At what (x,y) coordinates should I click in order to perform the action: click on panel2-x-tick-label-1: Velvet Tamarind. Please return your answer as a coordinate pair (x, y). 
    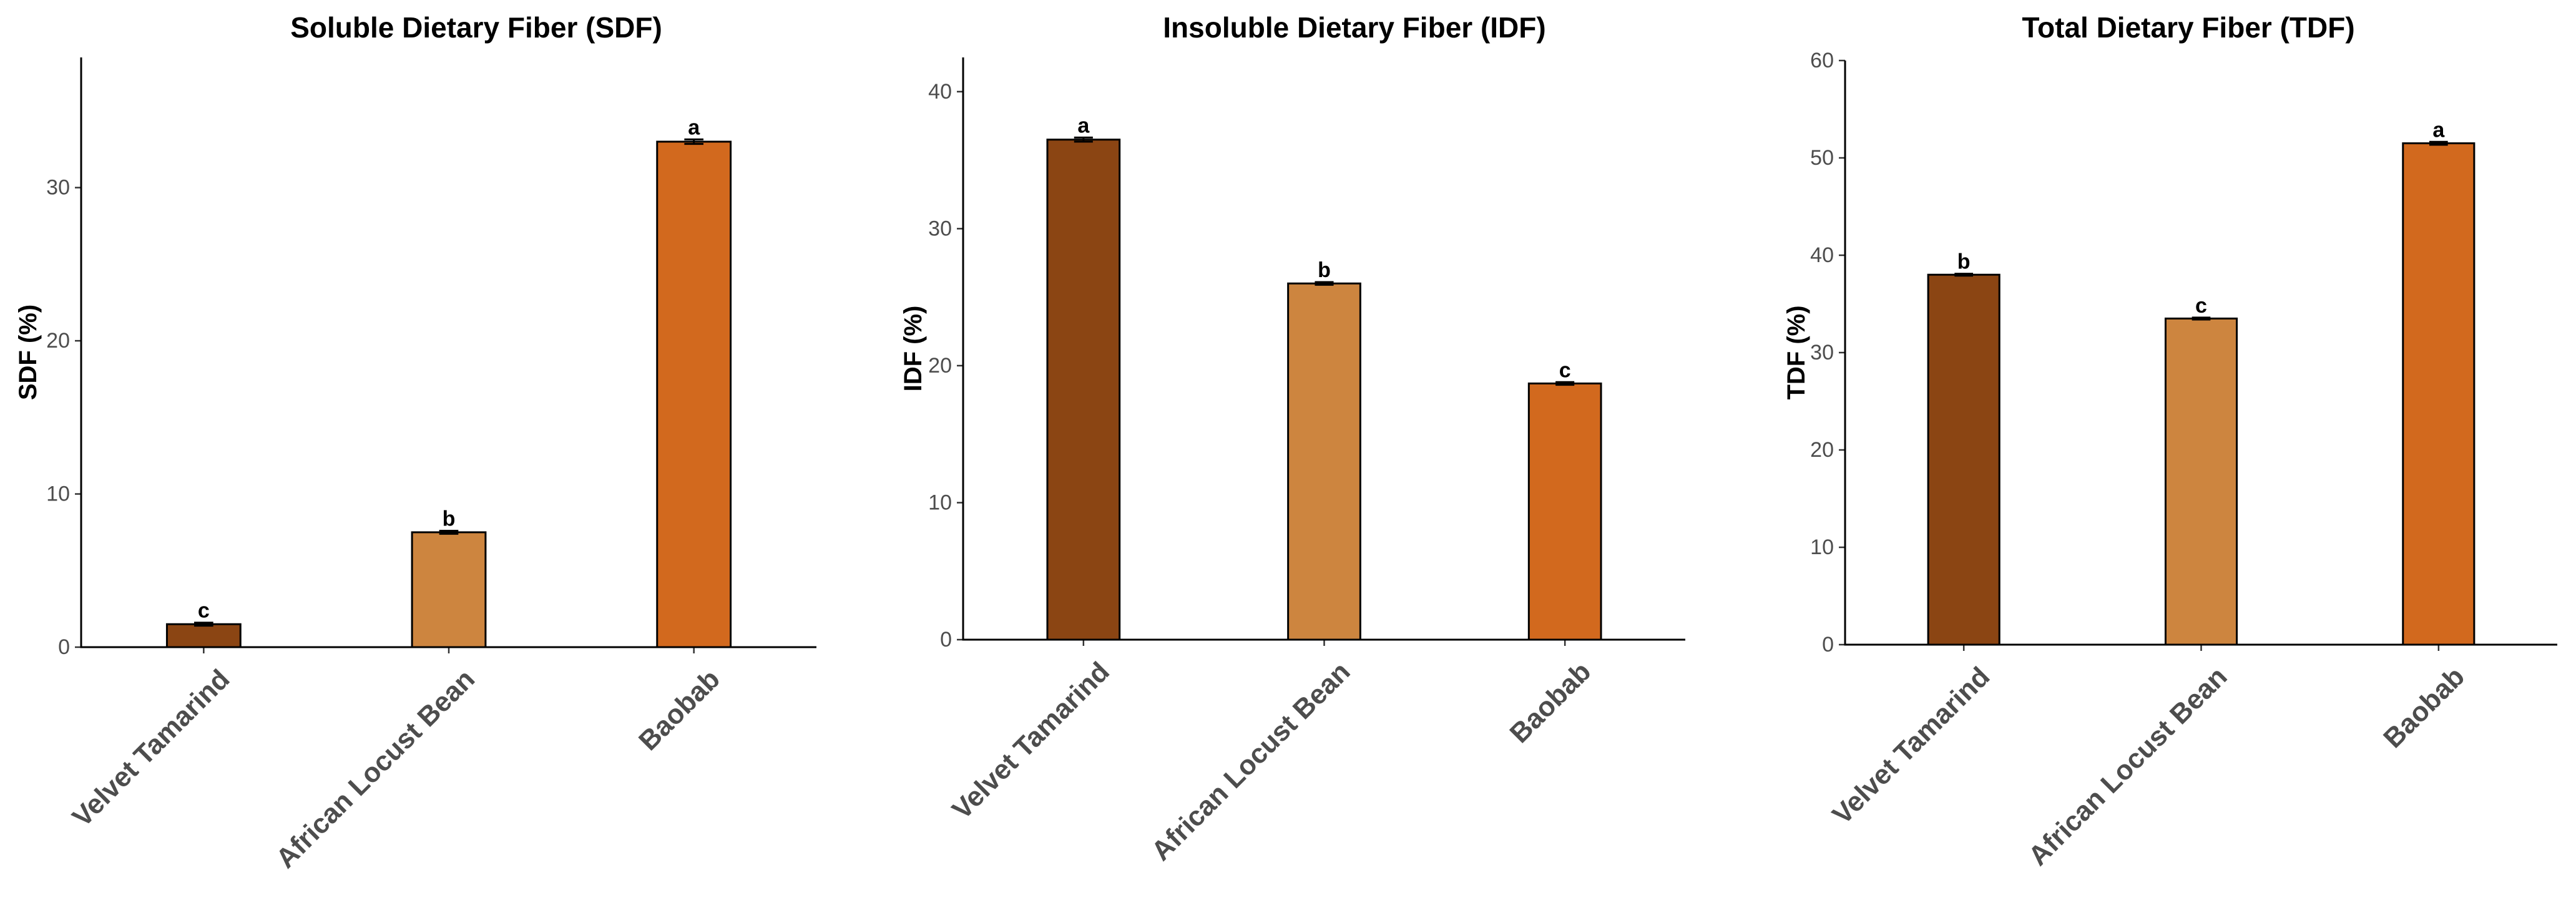
    Looking at the image, I should click on (1030, 740).